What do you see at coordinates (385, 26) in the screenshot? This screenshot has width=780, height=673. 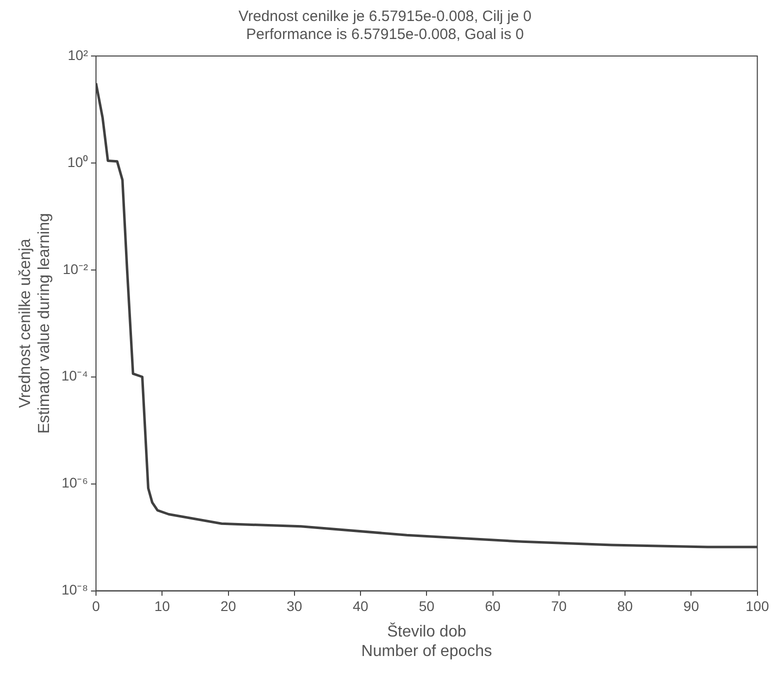 I see `chart-title: Vrednost cenilke je 6.57915e-0.008, Cilj je 0 Performance is 6.57915e-0.008, Goal is 0` at bounding box center [385, 26].